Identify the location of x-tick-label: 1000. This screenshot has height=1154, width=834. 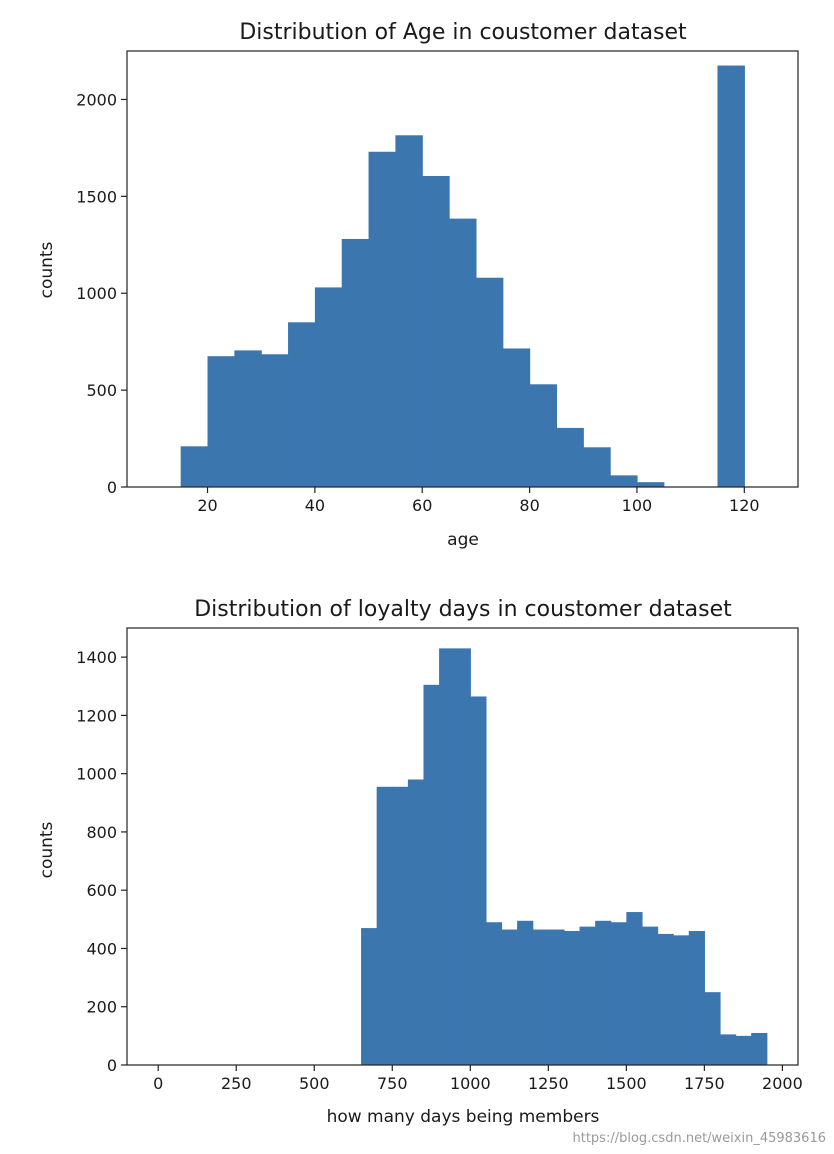
(470, 1083).